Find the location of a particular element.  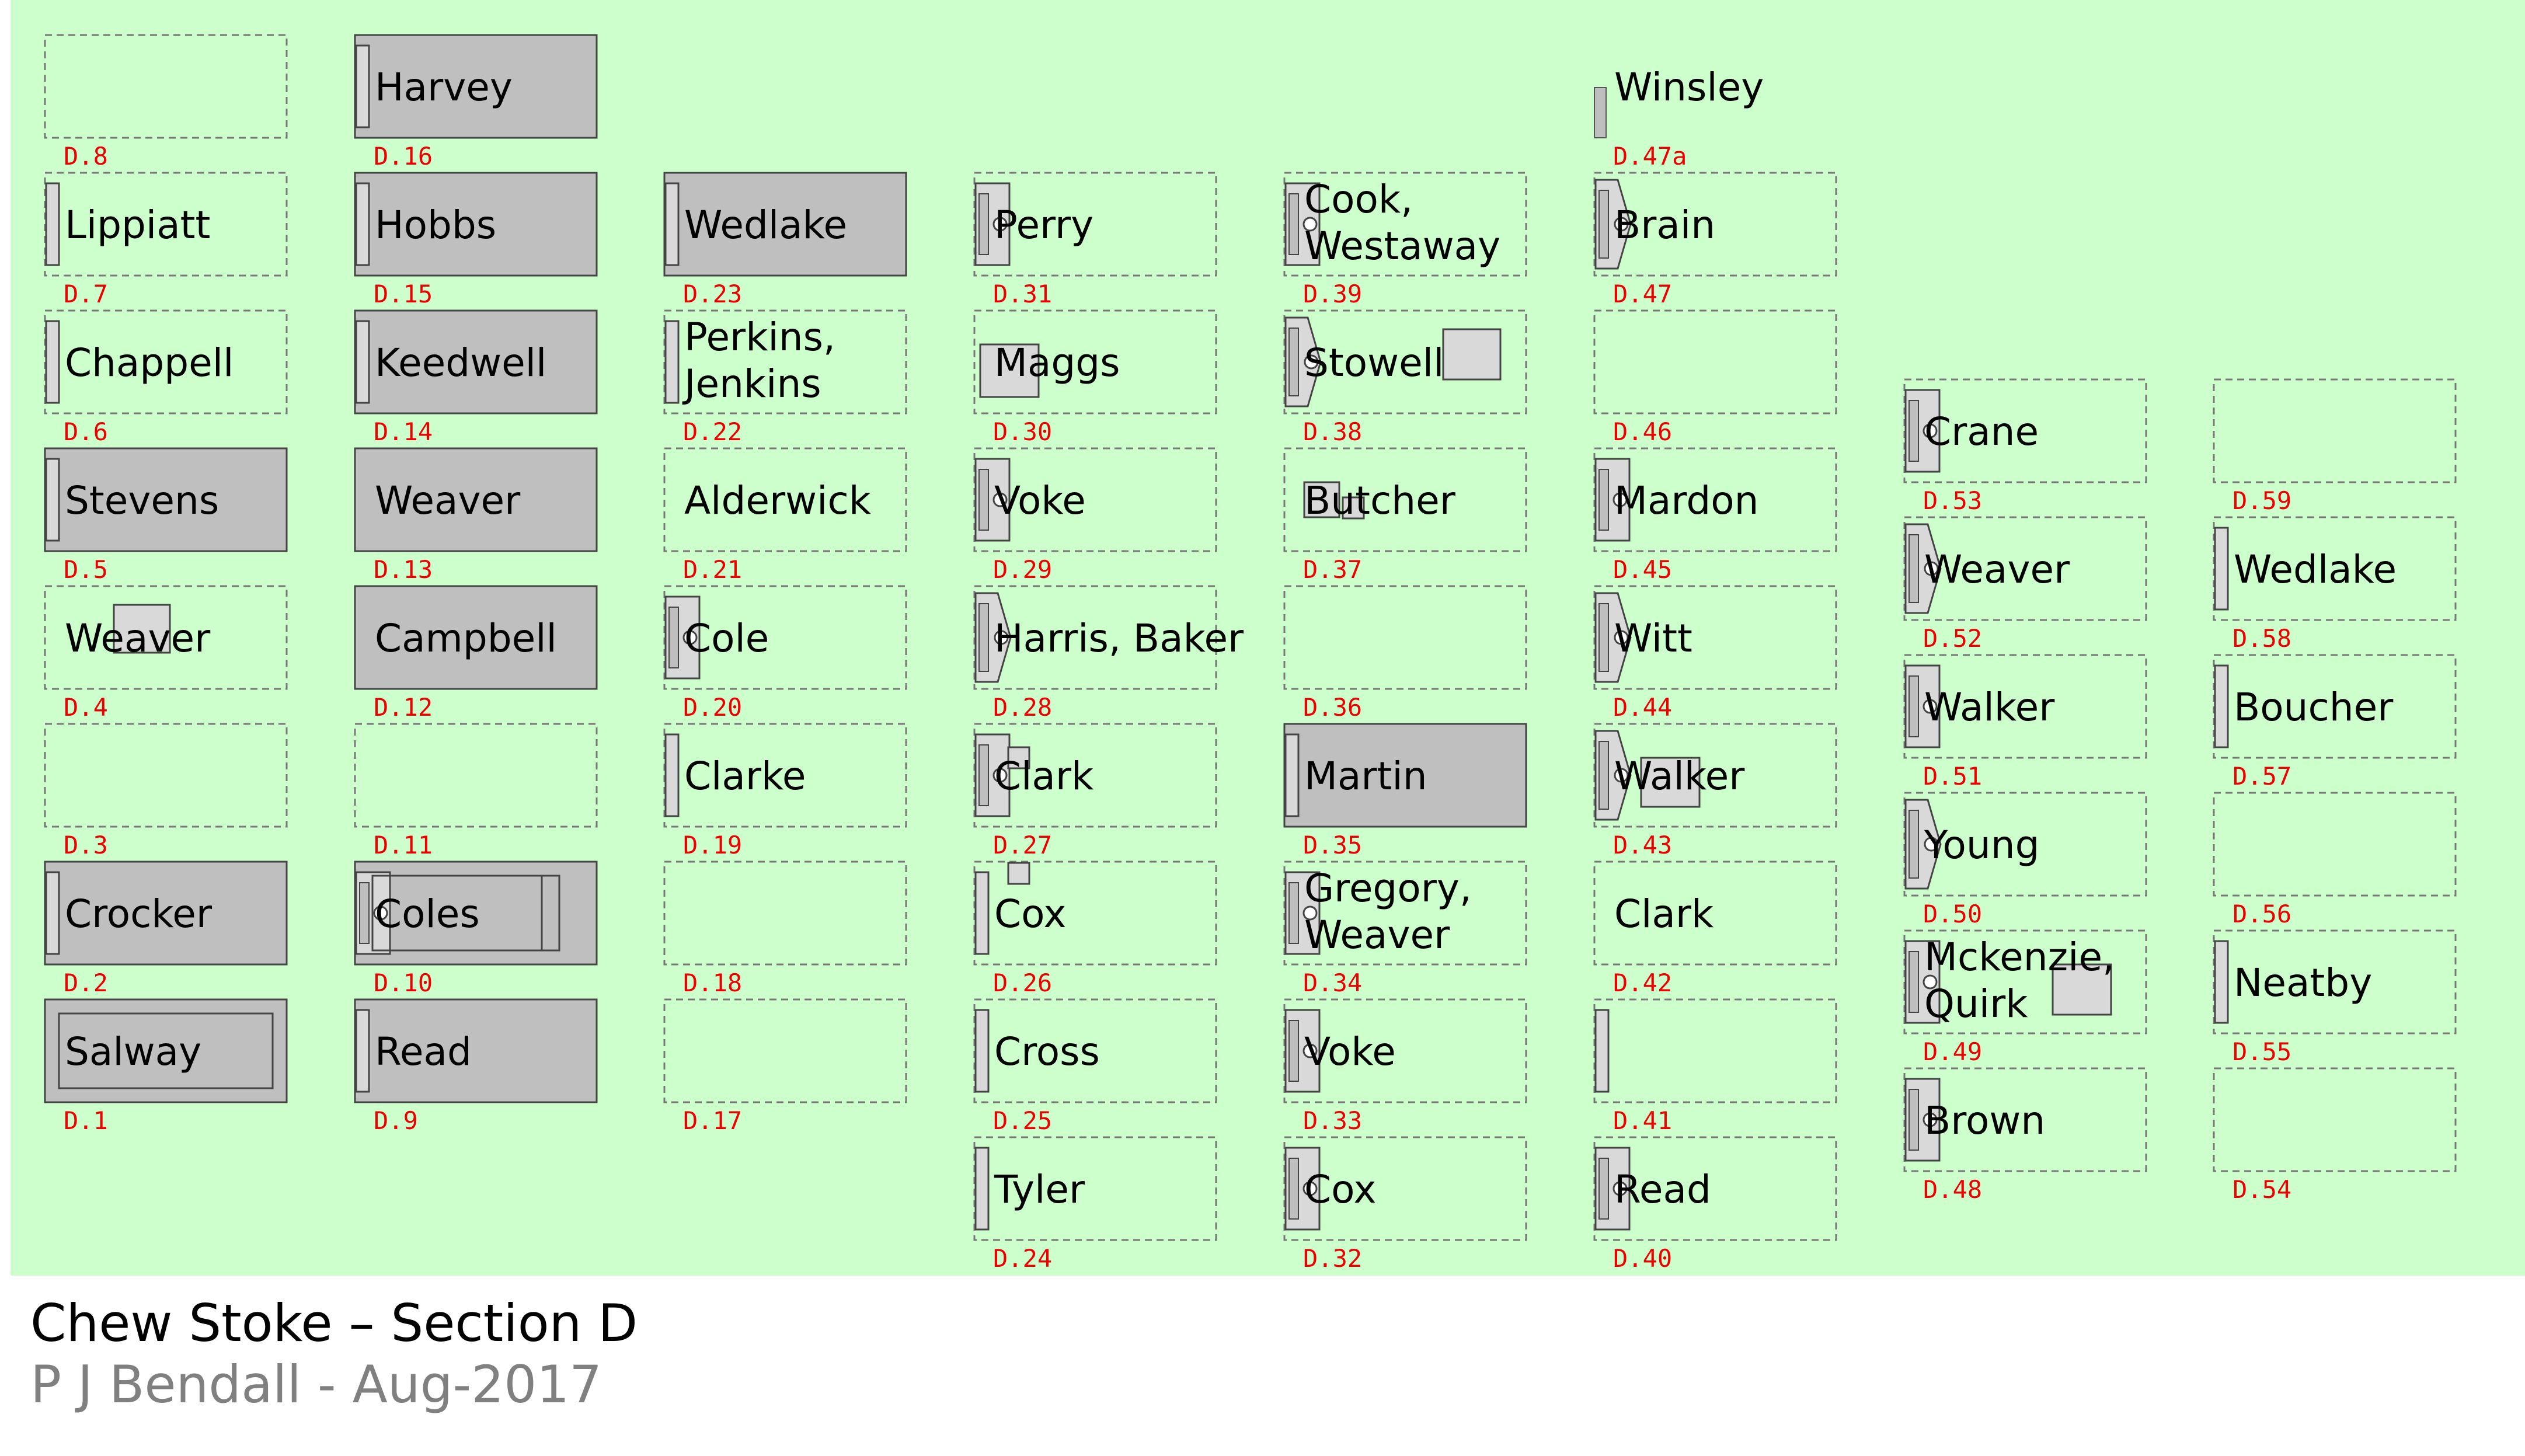

plot-code-label: D.49 is located at coordinates (1952, 1051).